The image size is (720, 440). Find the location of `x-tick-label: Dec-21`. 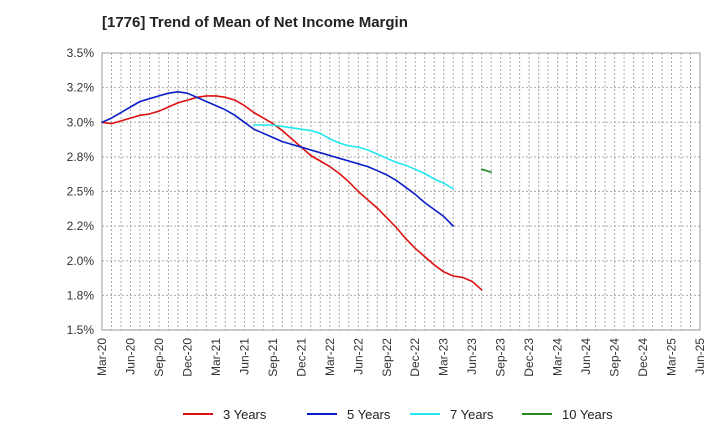

x-tick-label: Dec-21 is located at coordinates (301, 357).